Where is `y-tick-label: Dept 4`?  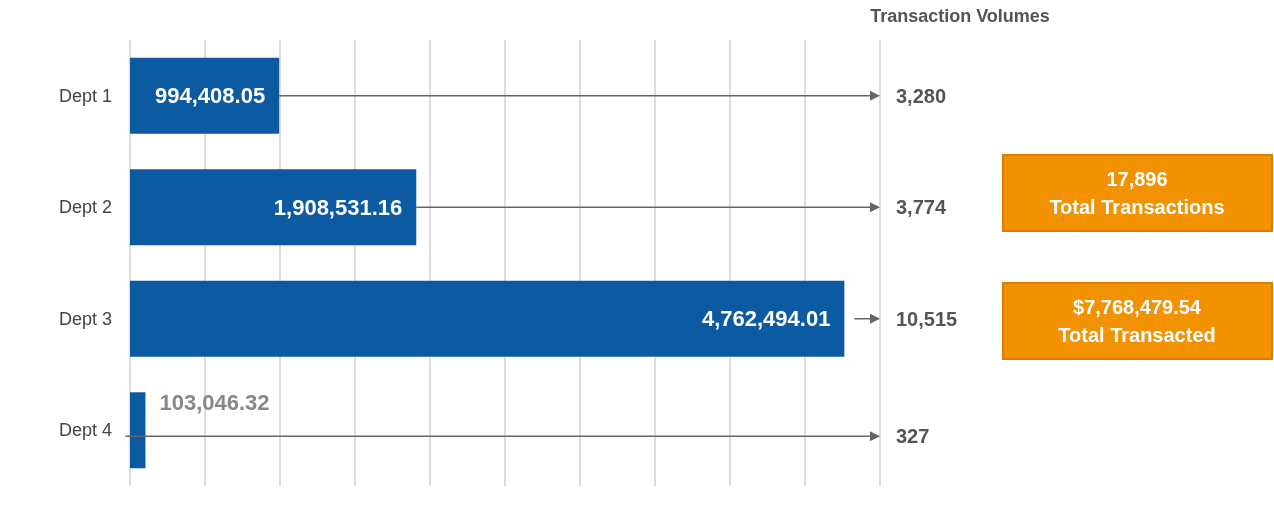 y-tick-label: Dept 4 is located at coordinates (85, 430).